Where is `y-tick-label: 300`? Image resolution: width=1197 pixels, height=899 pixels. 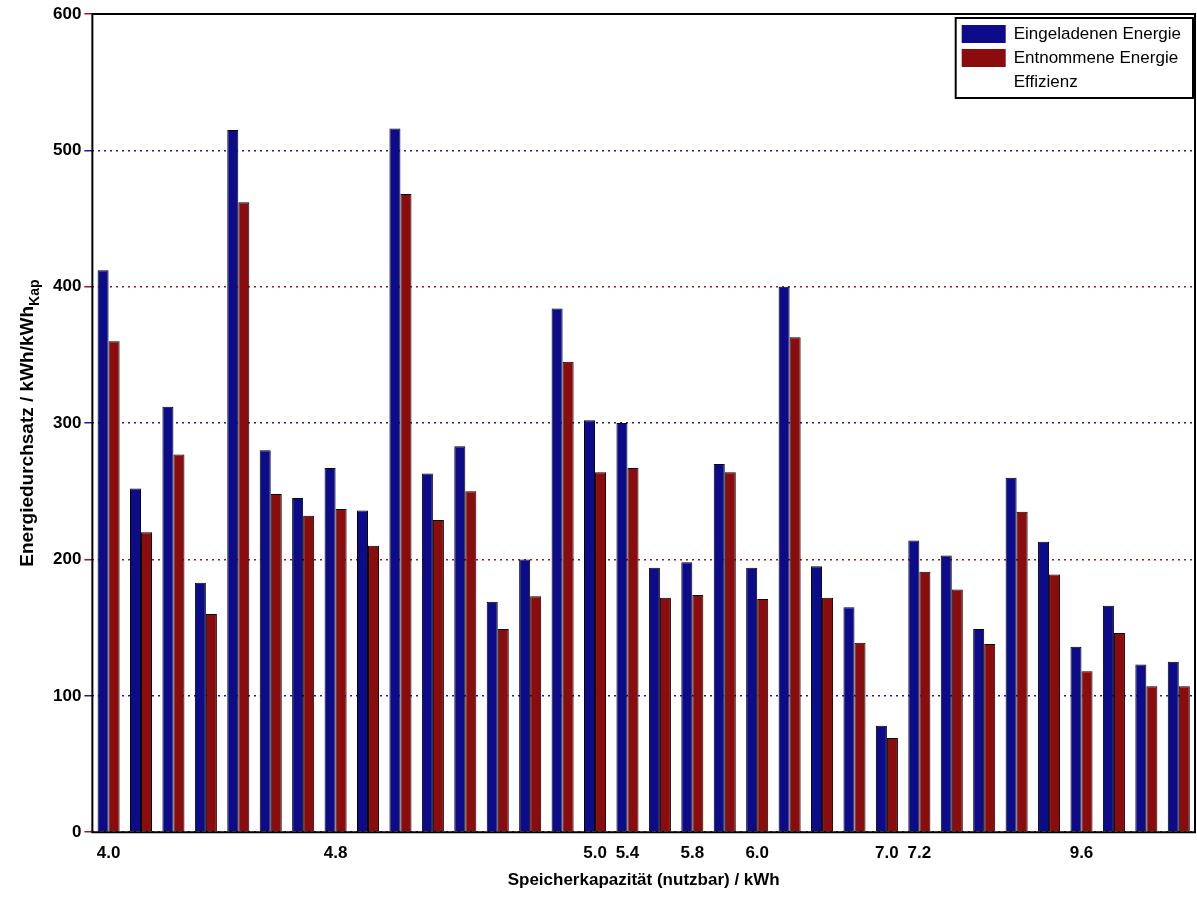 y-tick-label: 300 is located at coordinates (67, 422).